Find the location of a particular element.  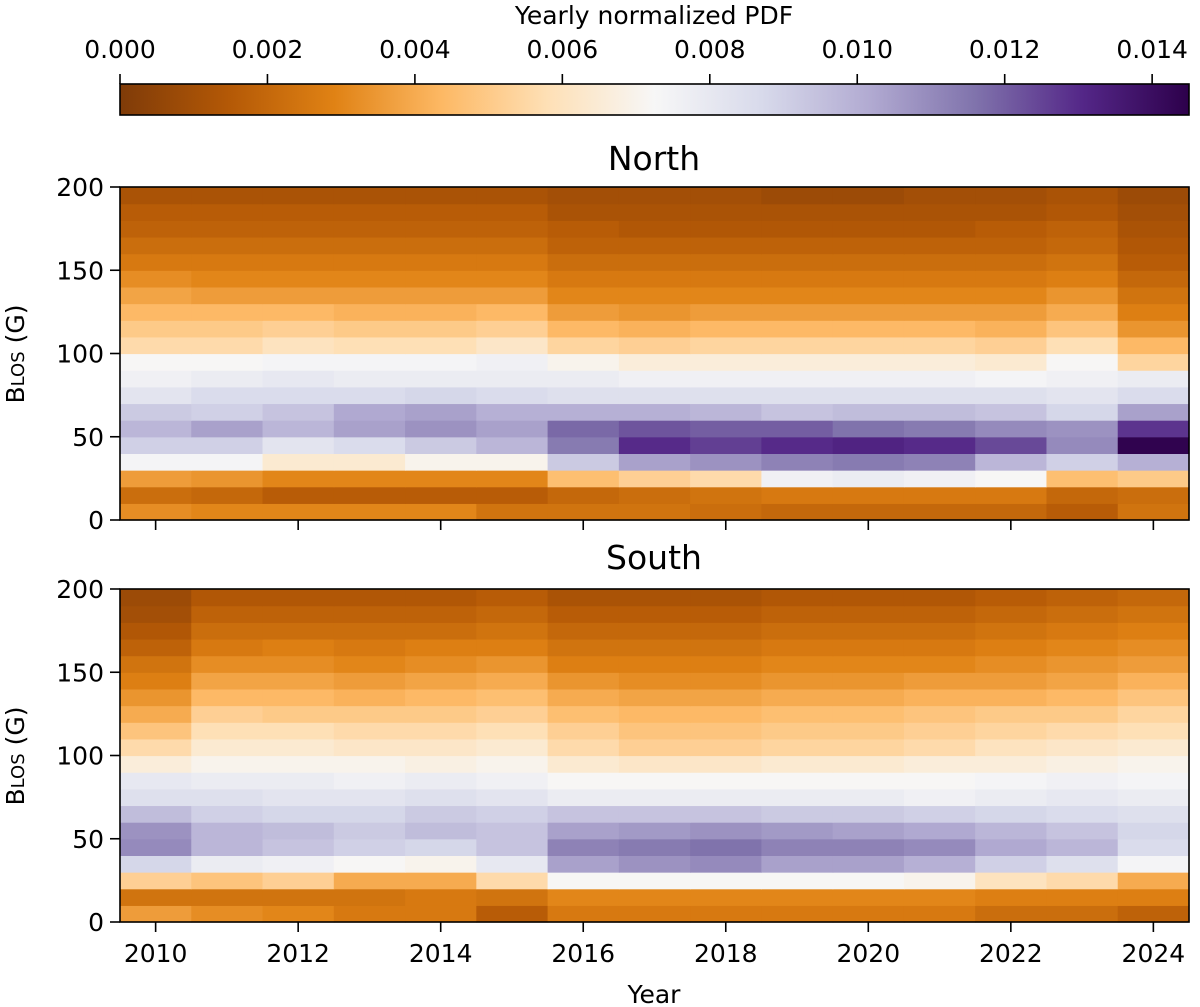

x-tick-label: 2020 is located at coordinates (868, 953).